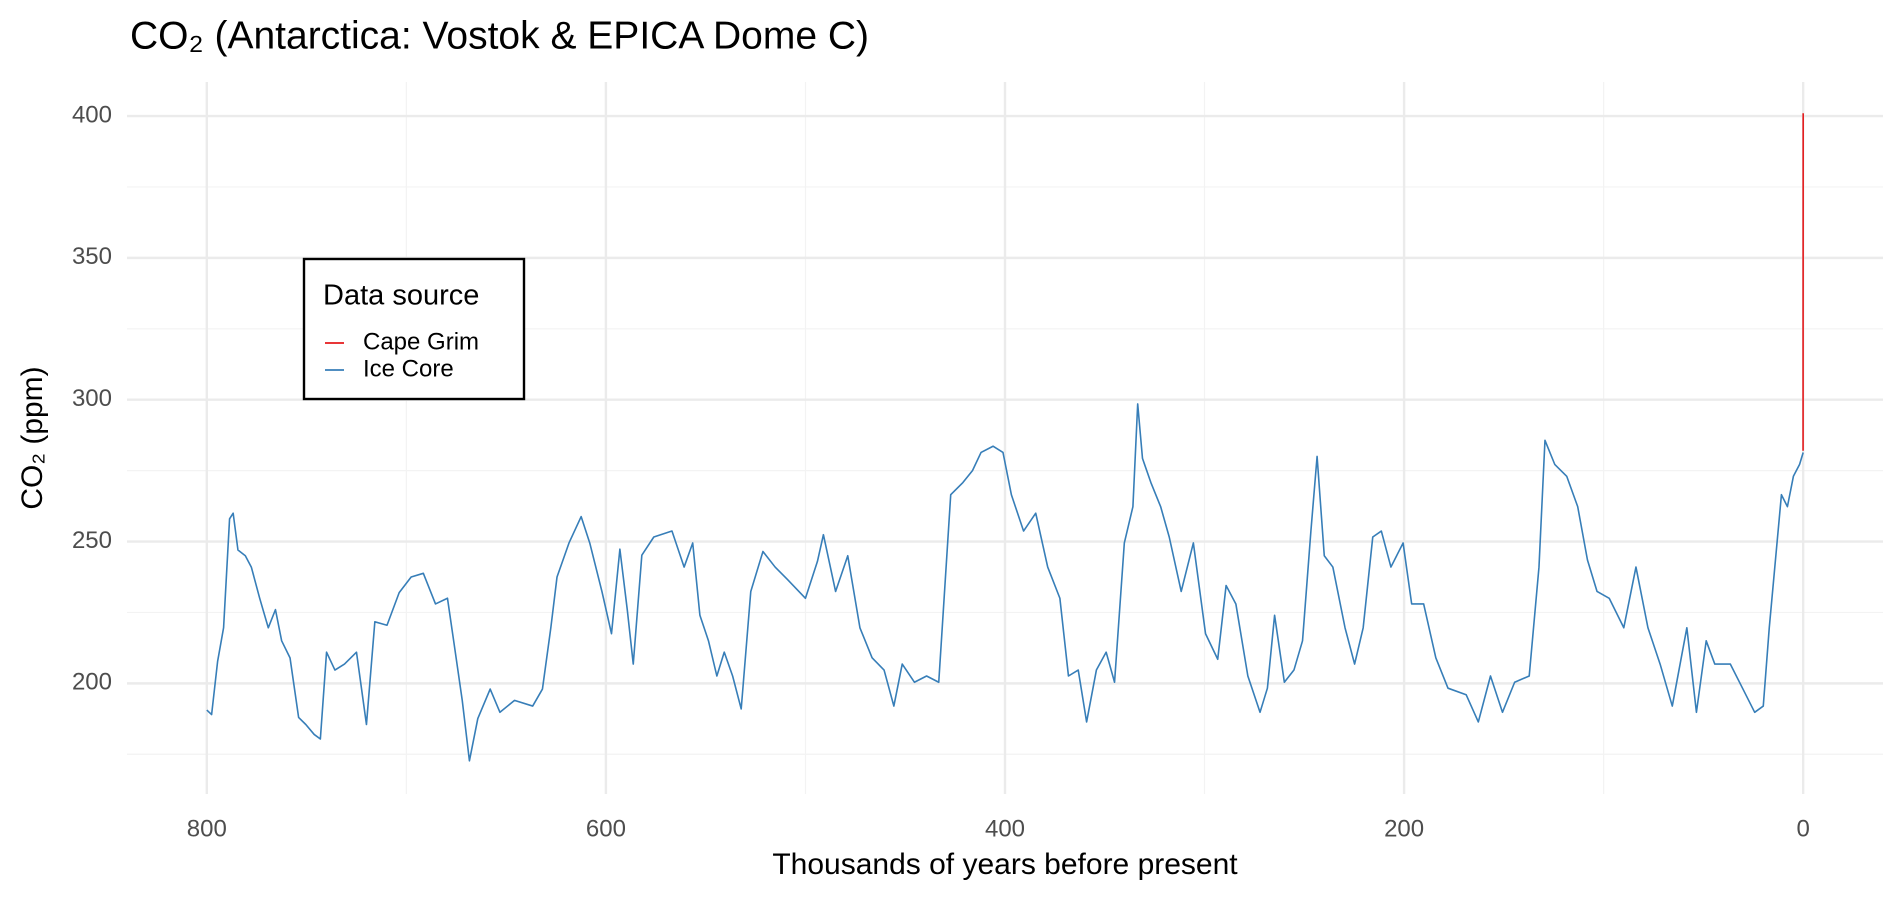 The height and width of the screenshot is (900, 1900). Describe the element at coordinates (401, 296) in the screenshot. I see `legend-title: Data source` at that location.